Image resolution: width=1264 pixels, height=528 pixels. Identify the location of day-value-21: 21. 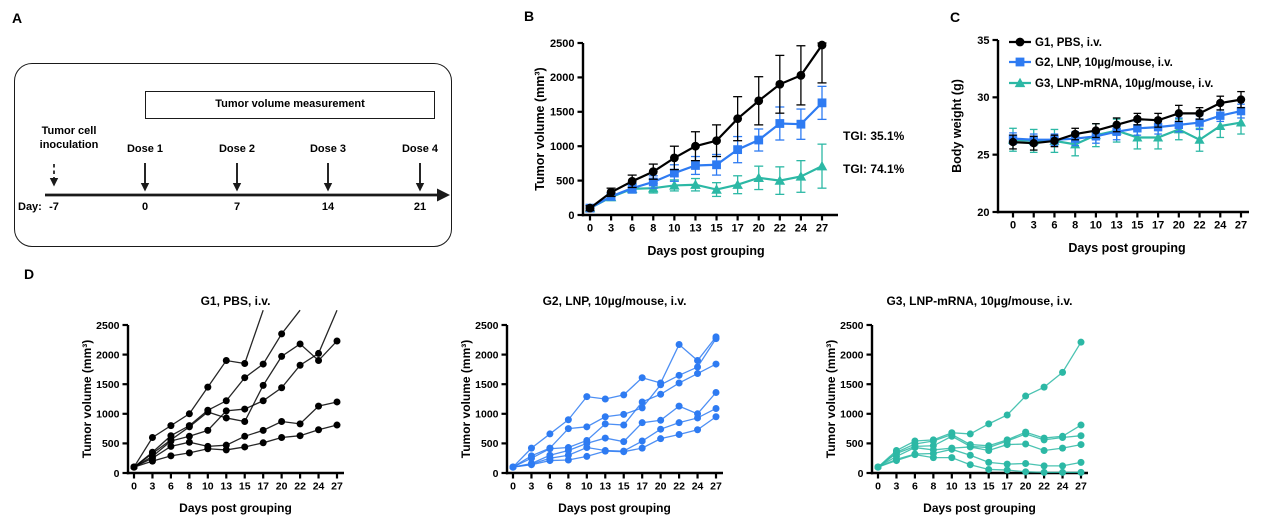
(420, 207).